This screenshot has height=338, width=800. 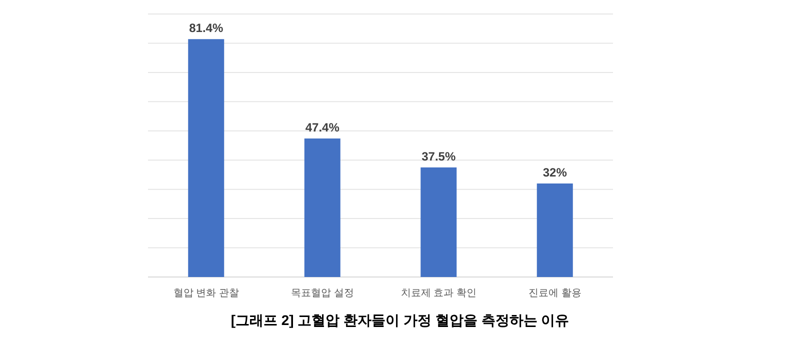 I want to click on x-tick-label: 치료제 효과 확인, so click(x=438, y=293).